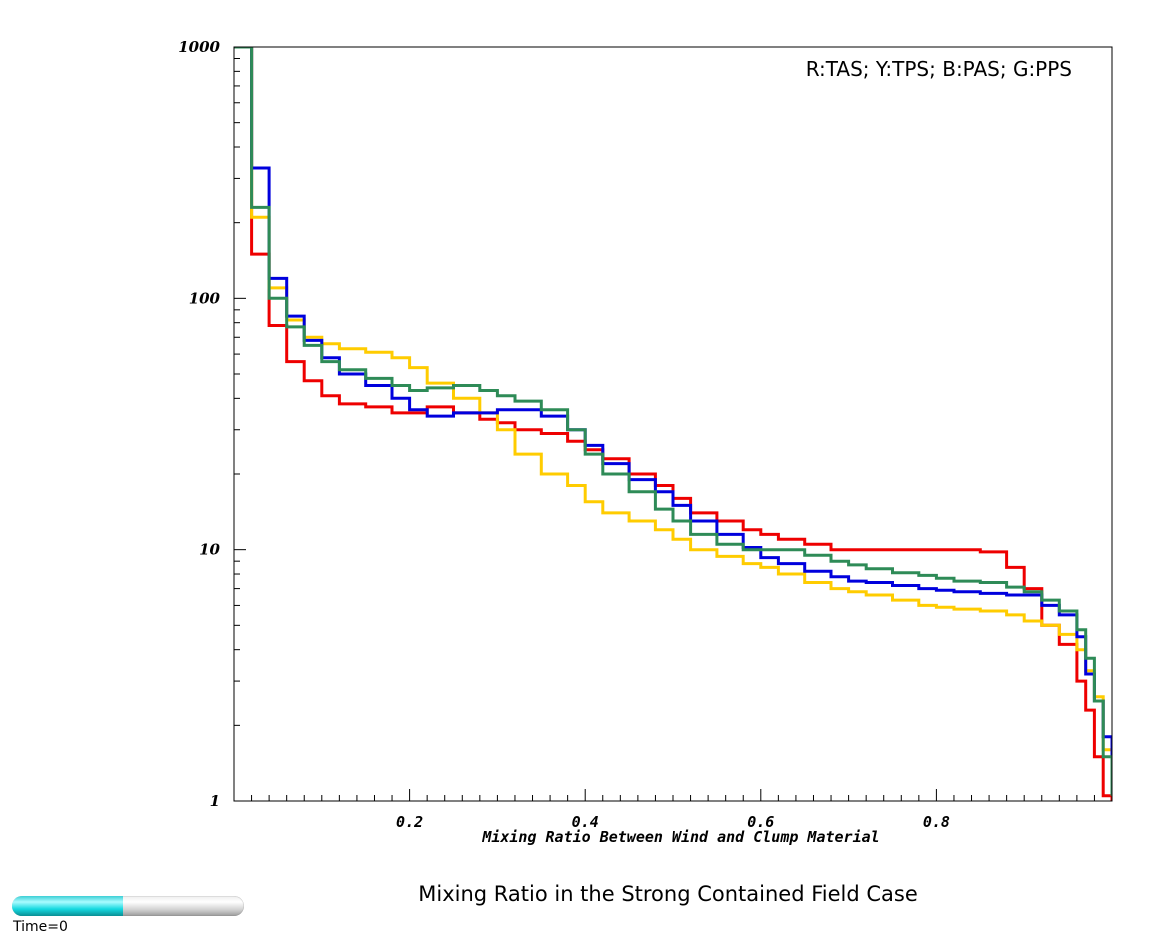  What do you see at coordinates (936, 822) in the screenshot?
I see `x-tick-label: 0.8` at bounding box center [936, 822].